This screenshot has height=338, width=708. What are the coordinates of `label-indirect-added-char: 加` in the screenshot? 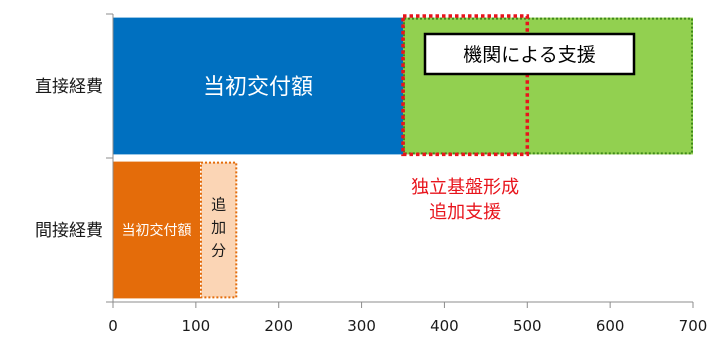 It's located at (218, 228).